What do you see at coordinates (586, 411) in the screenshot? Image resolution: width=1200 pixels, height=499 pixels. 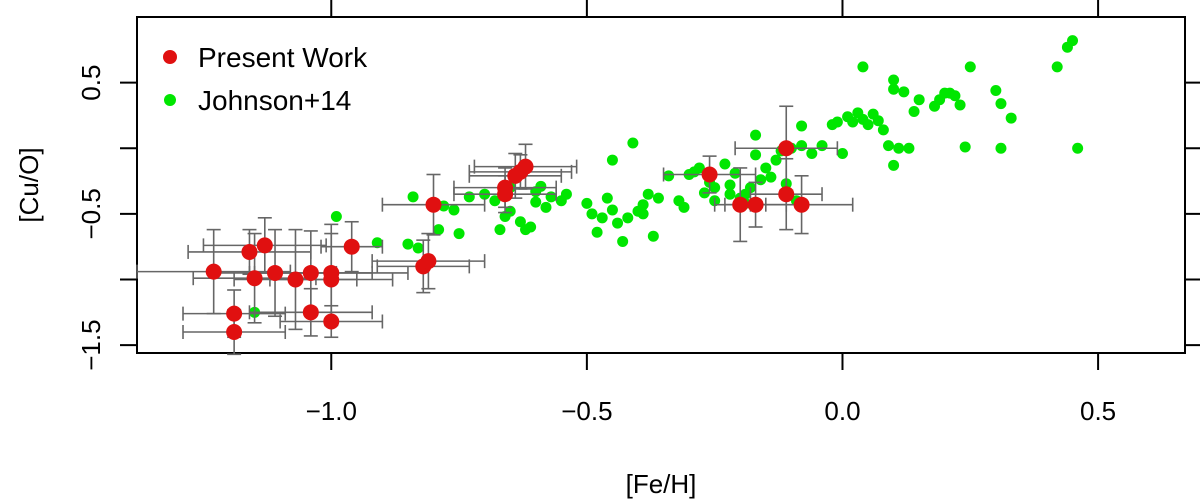 I see `x-tick-label: −0.5` at bounding box center [586, 411].